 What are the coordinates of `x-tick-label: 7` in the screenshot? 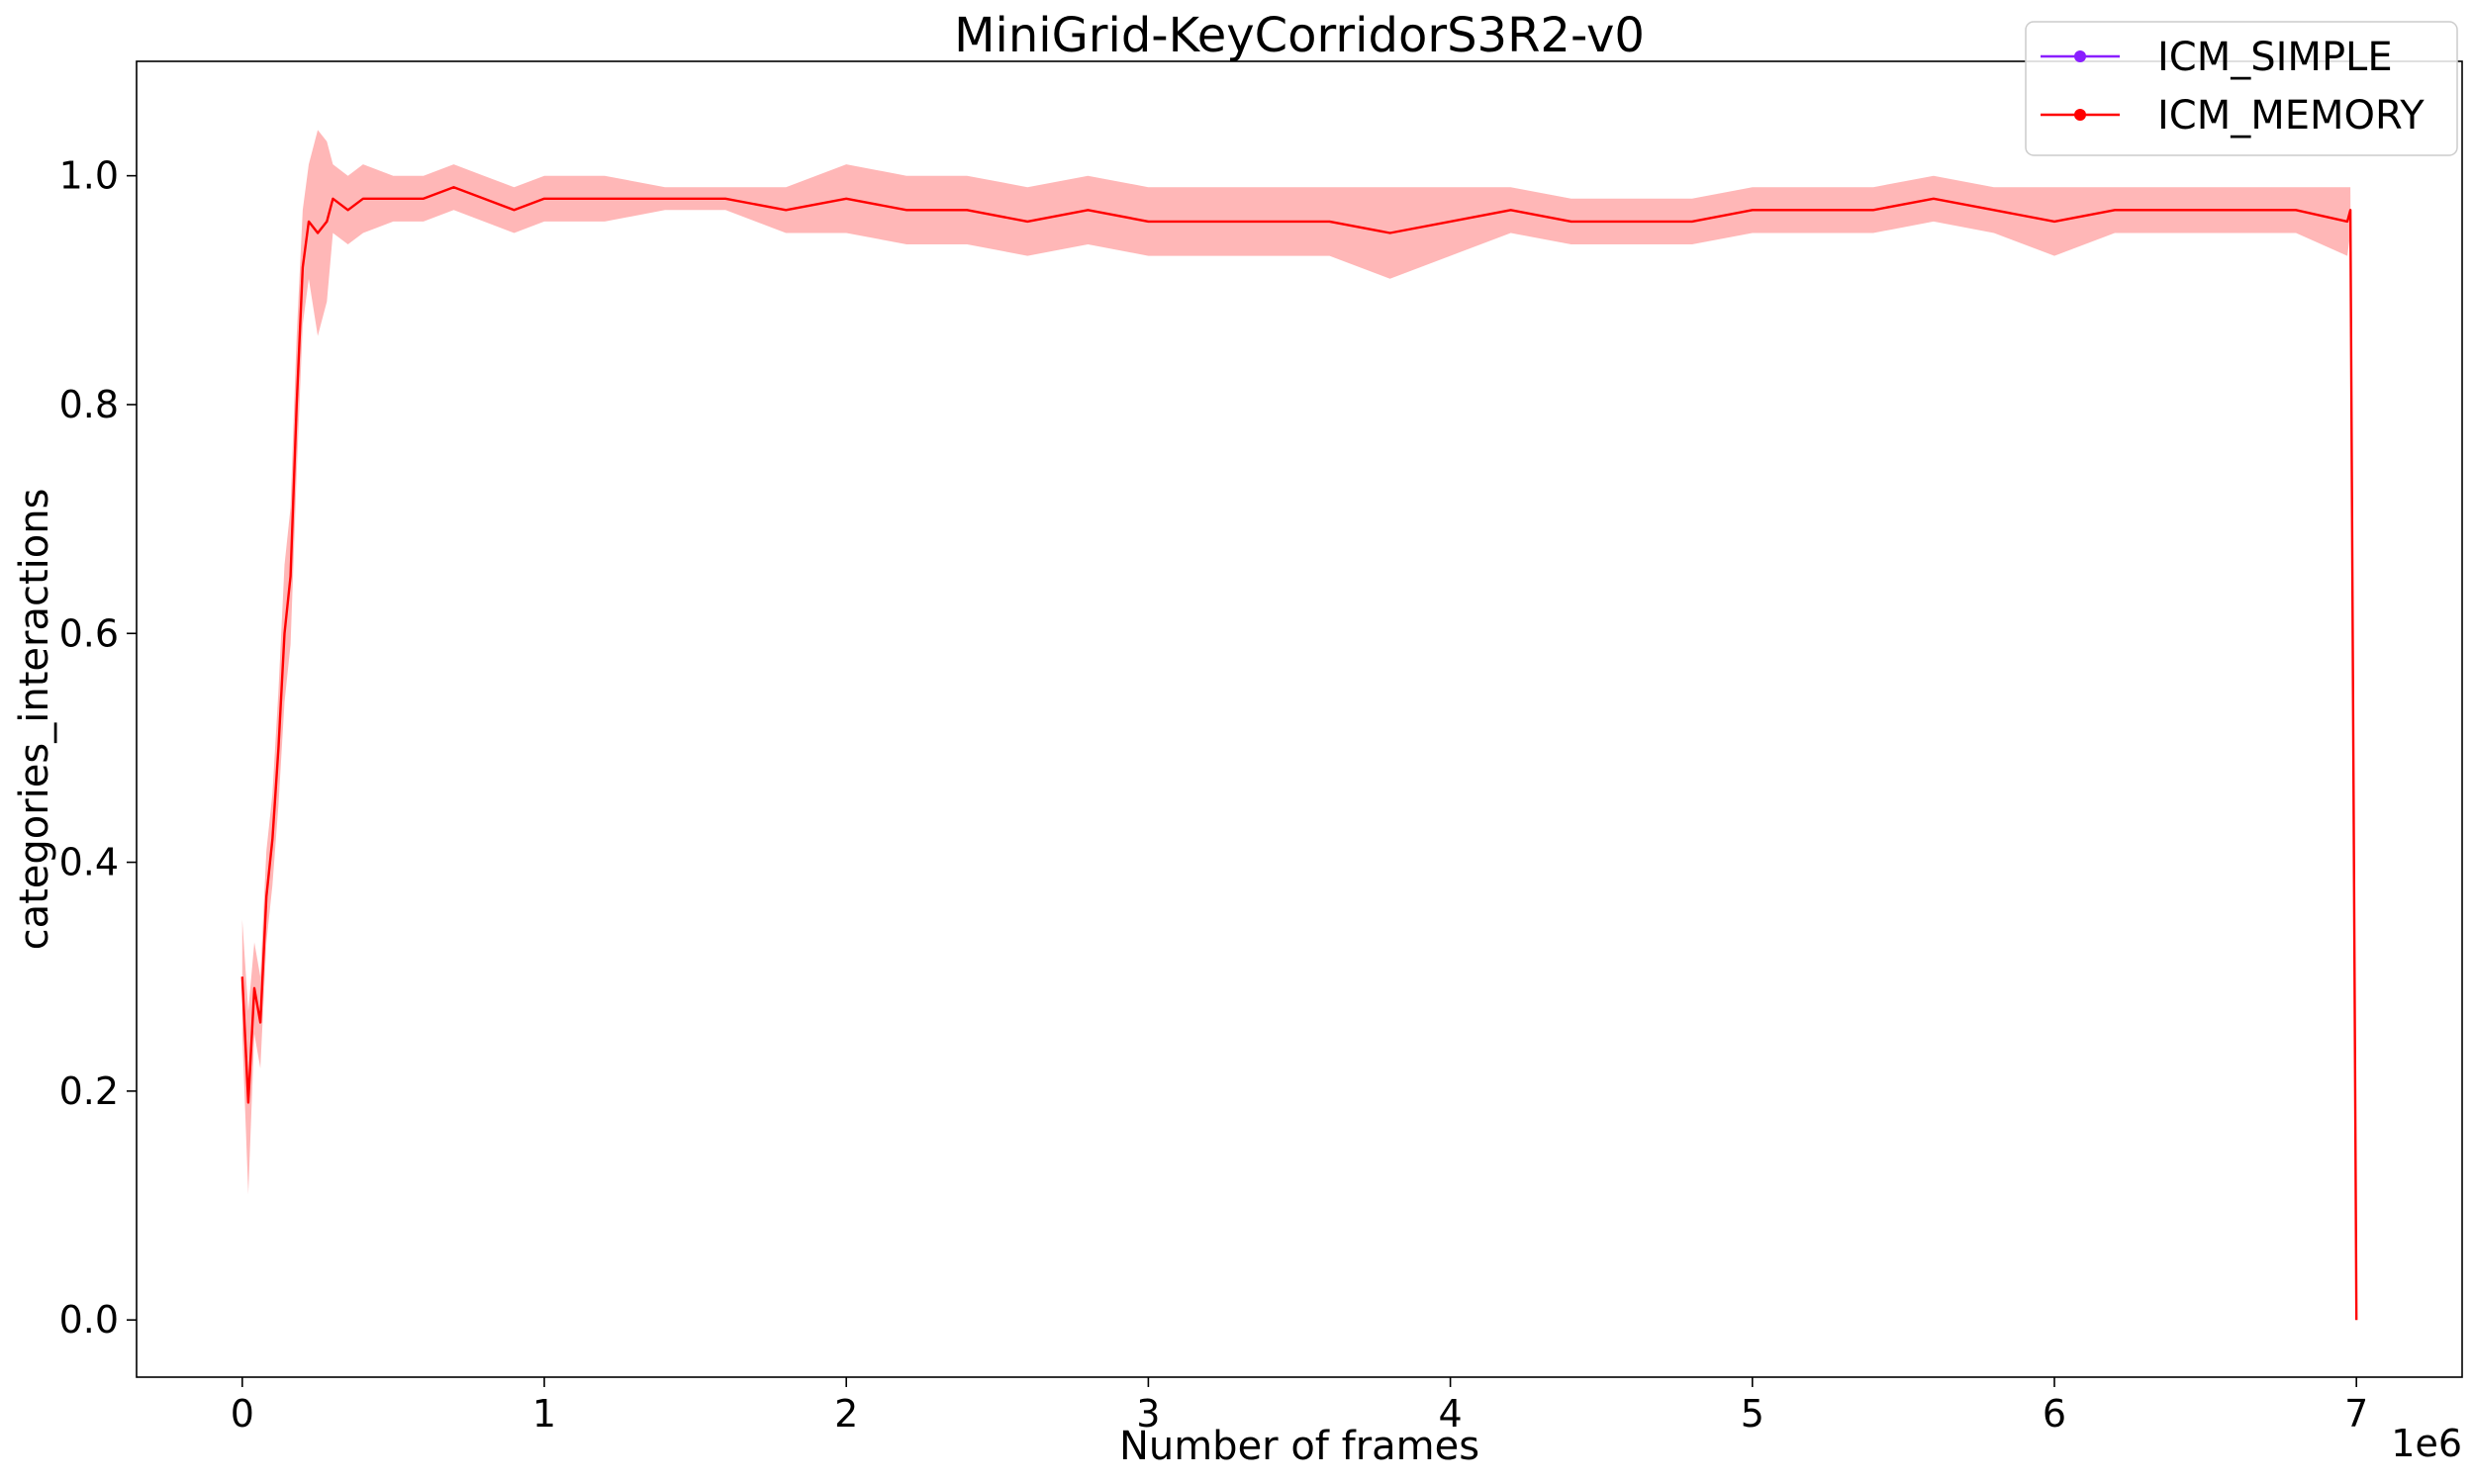 It's located at (2356, 1414).